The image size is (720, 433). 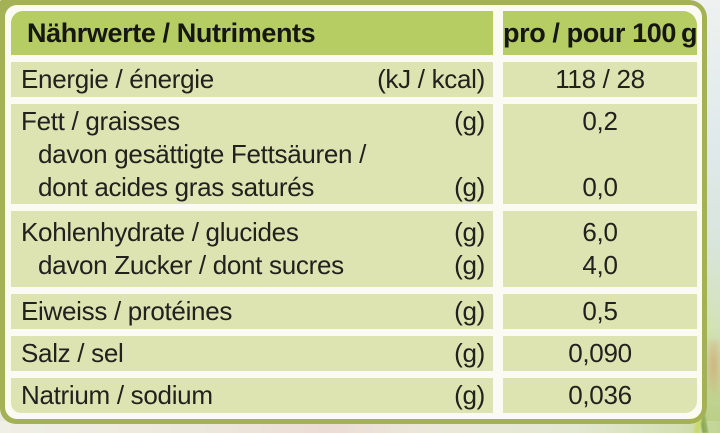 I want to click on row-protein-line: Eiweiss / protéines (g), so click(x=253, y=311).